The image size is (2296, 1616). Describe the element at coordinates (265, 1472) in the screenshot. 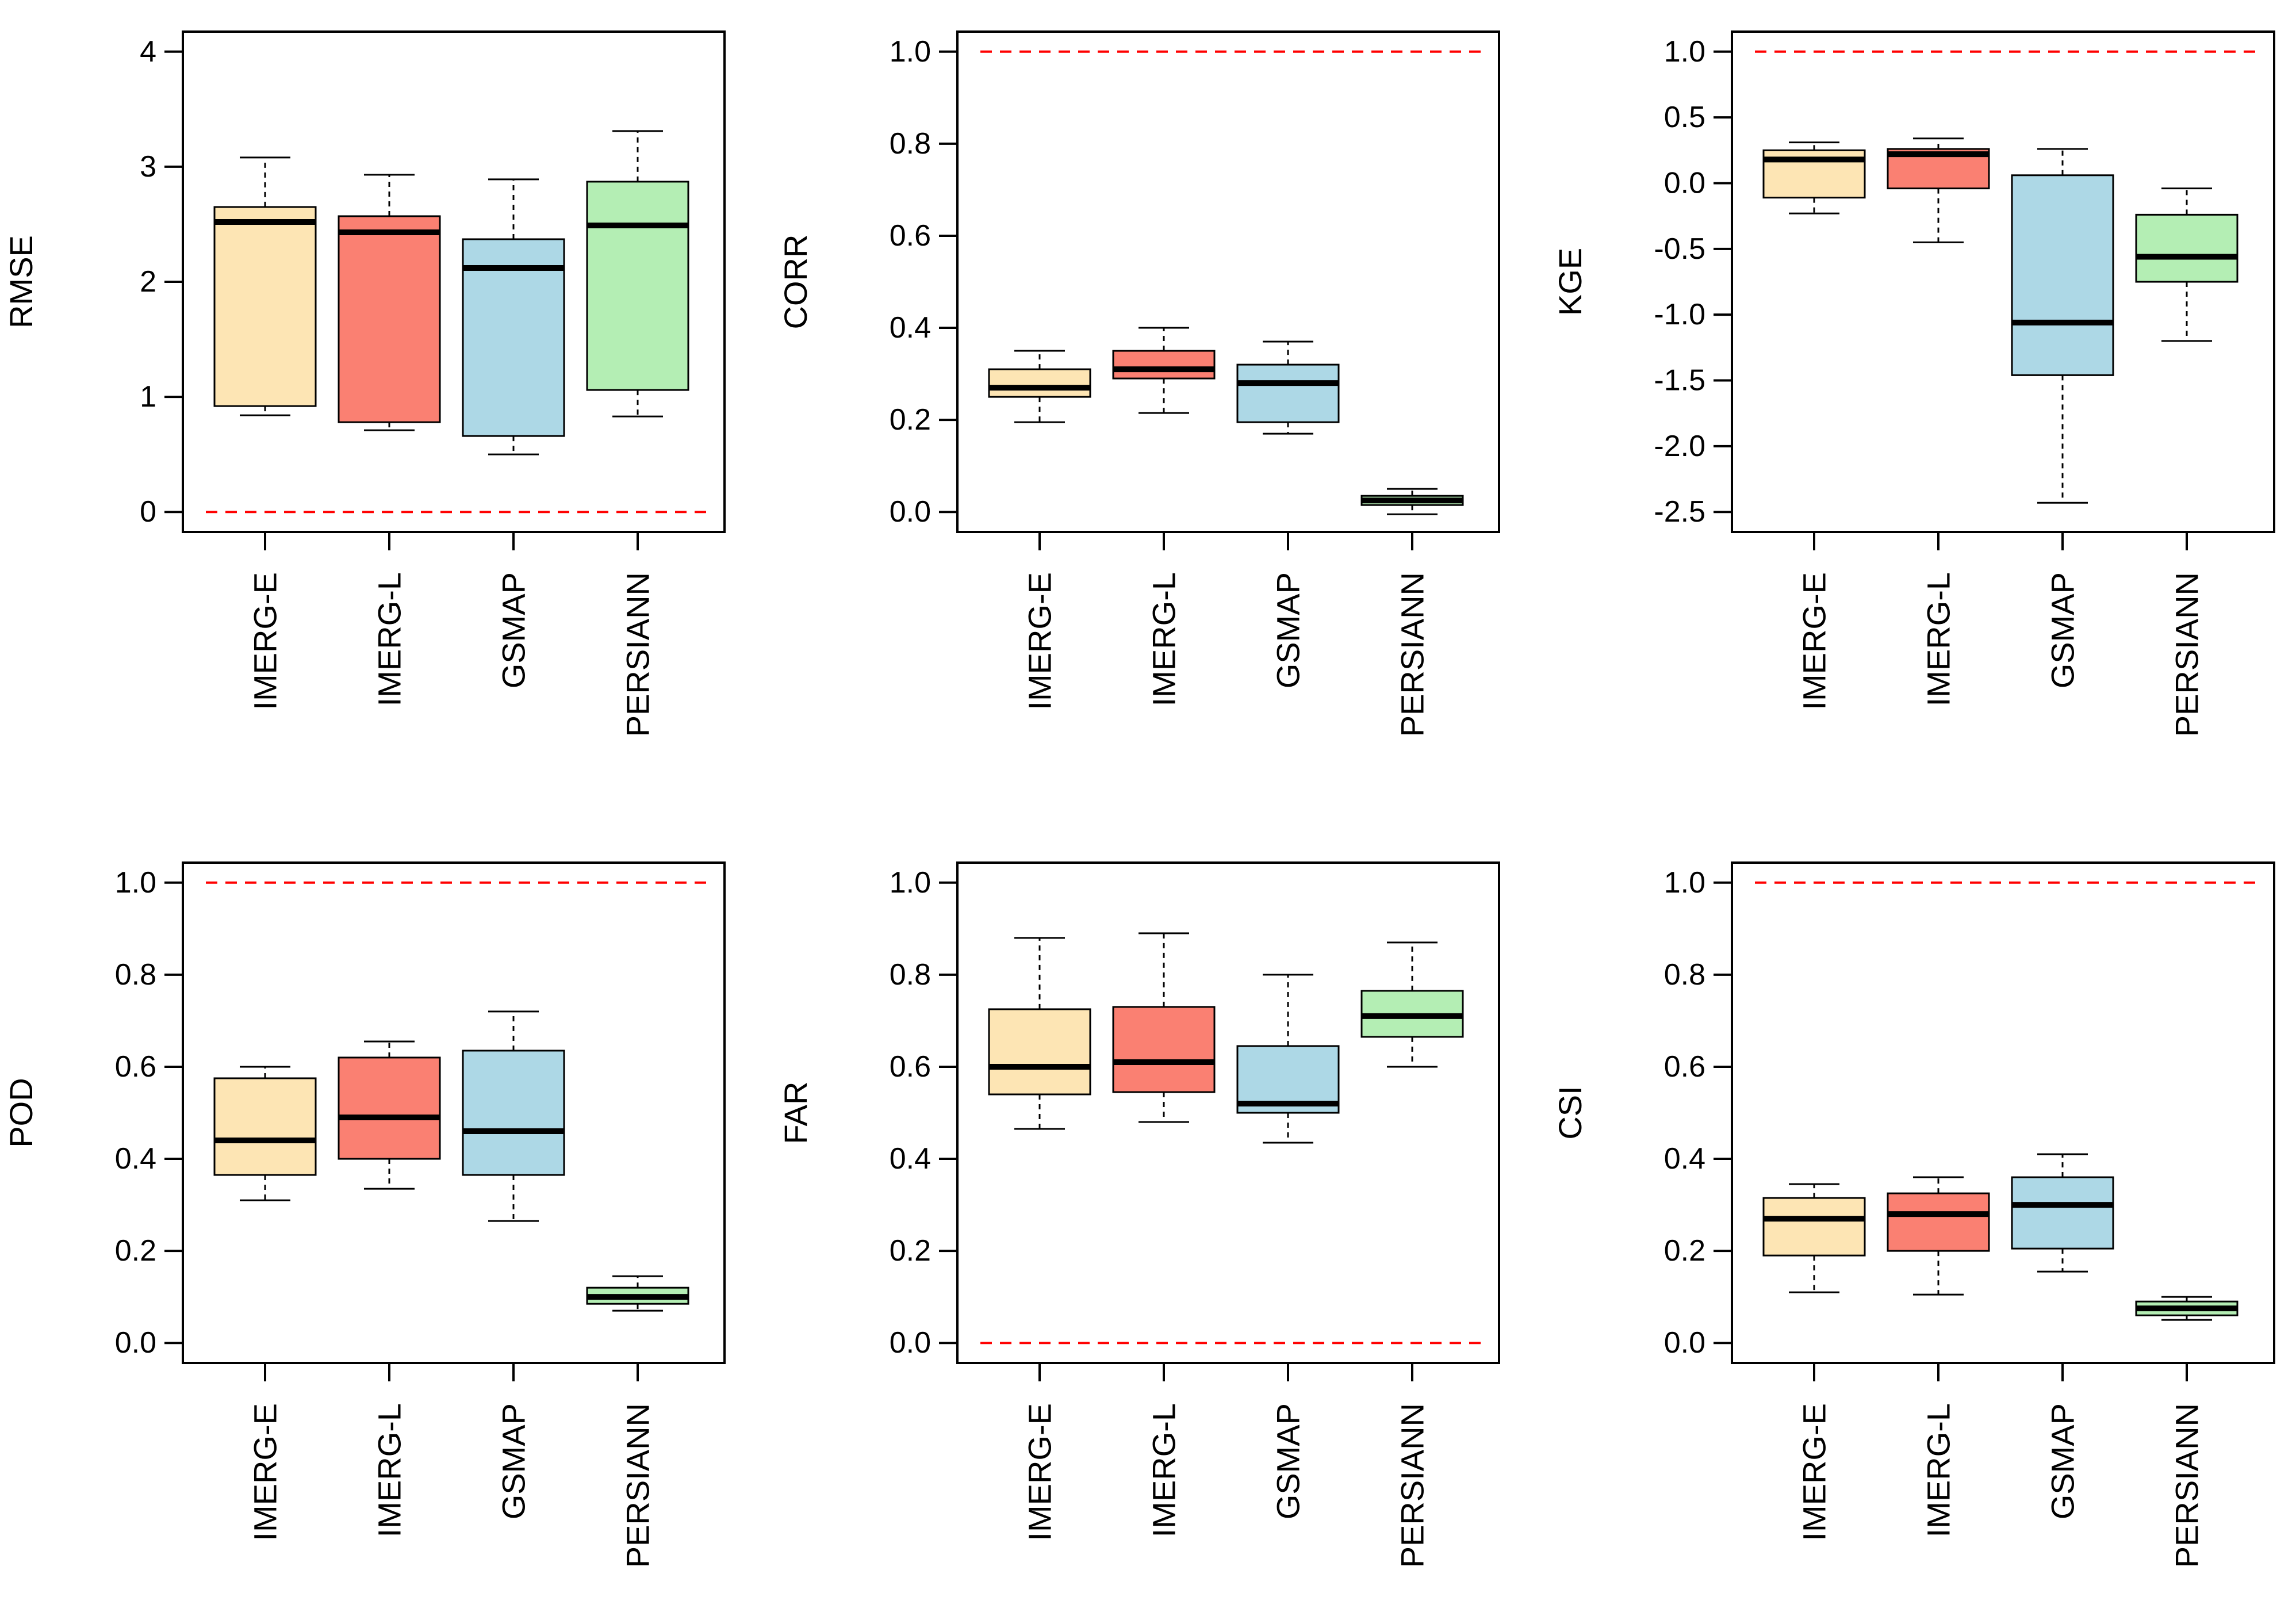

I see `pod-category-label-imerg-e: IMERG-E` at that location.